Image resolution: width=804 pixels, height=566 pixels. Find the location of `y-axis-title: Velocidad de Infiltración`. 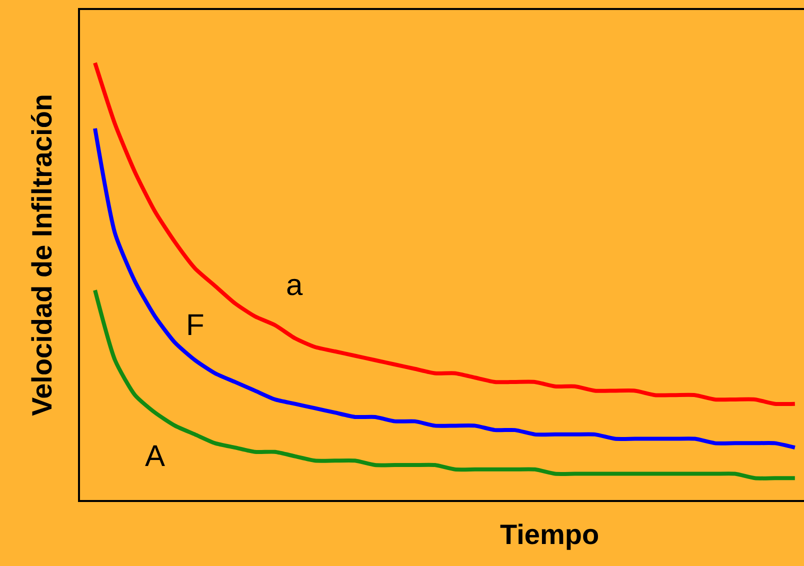

y-axis-title: Velocidad de Infiltración is located at coordinates (42, 255).